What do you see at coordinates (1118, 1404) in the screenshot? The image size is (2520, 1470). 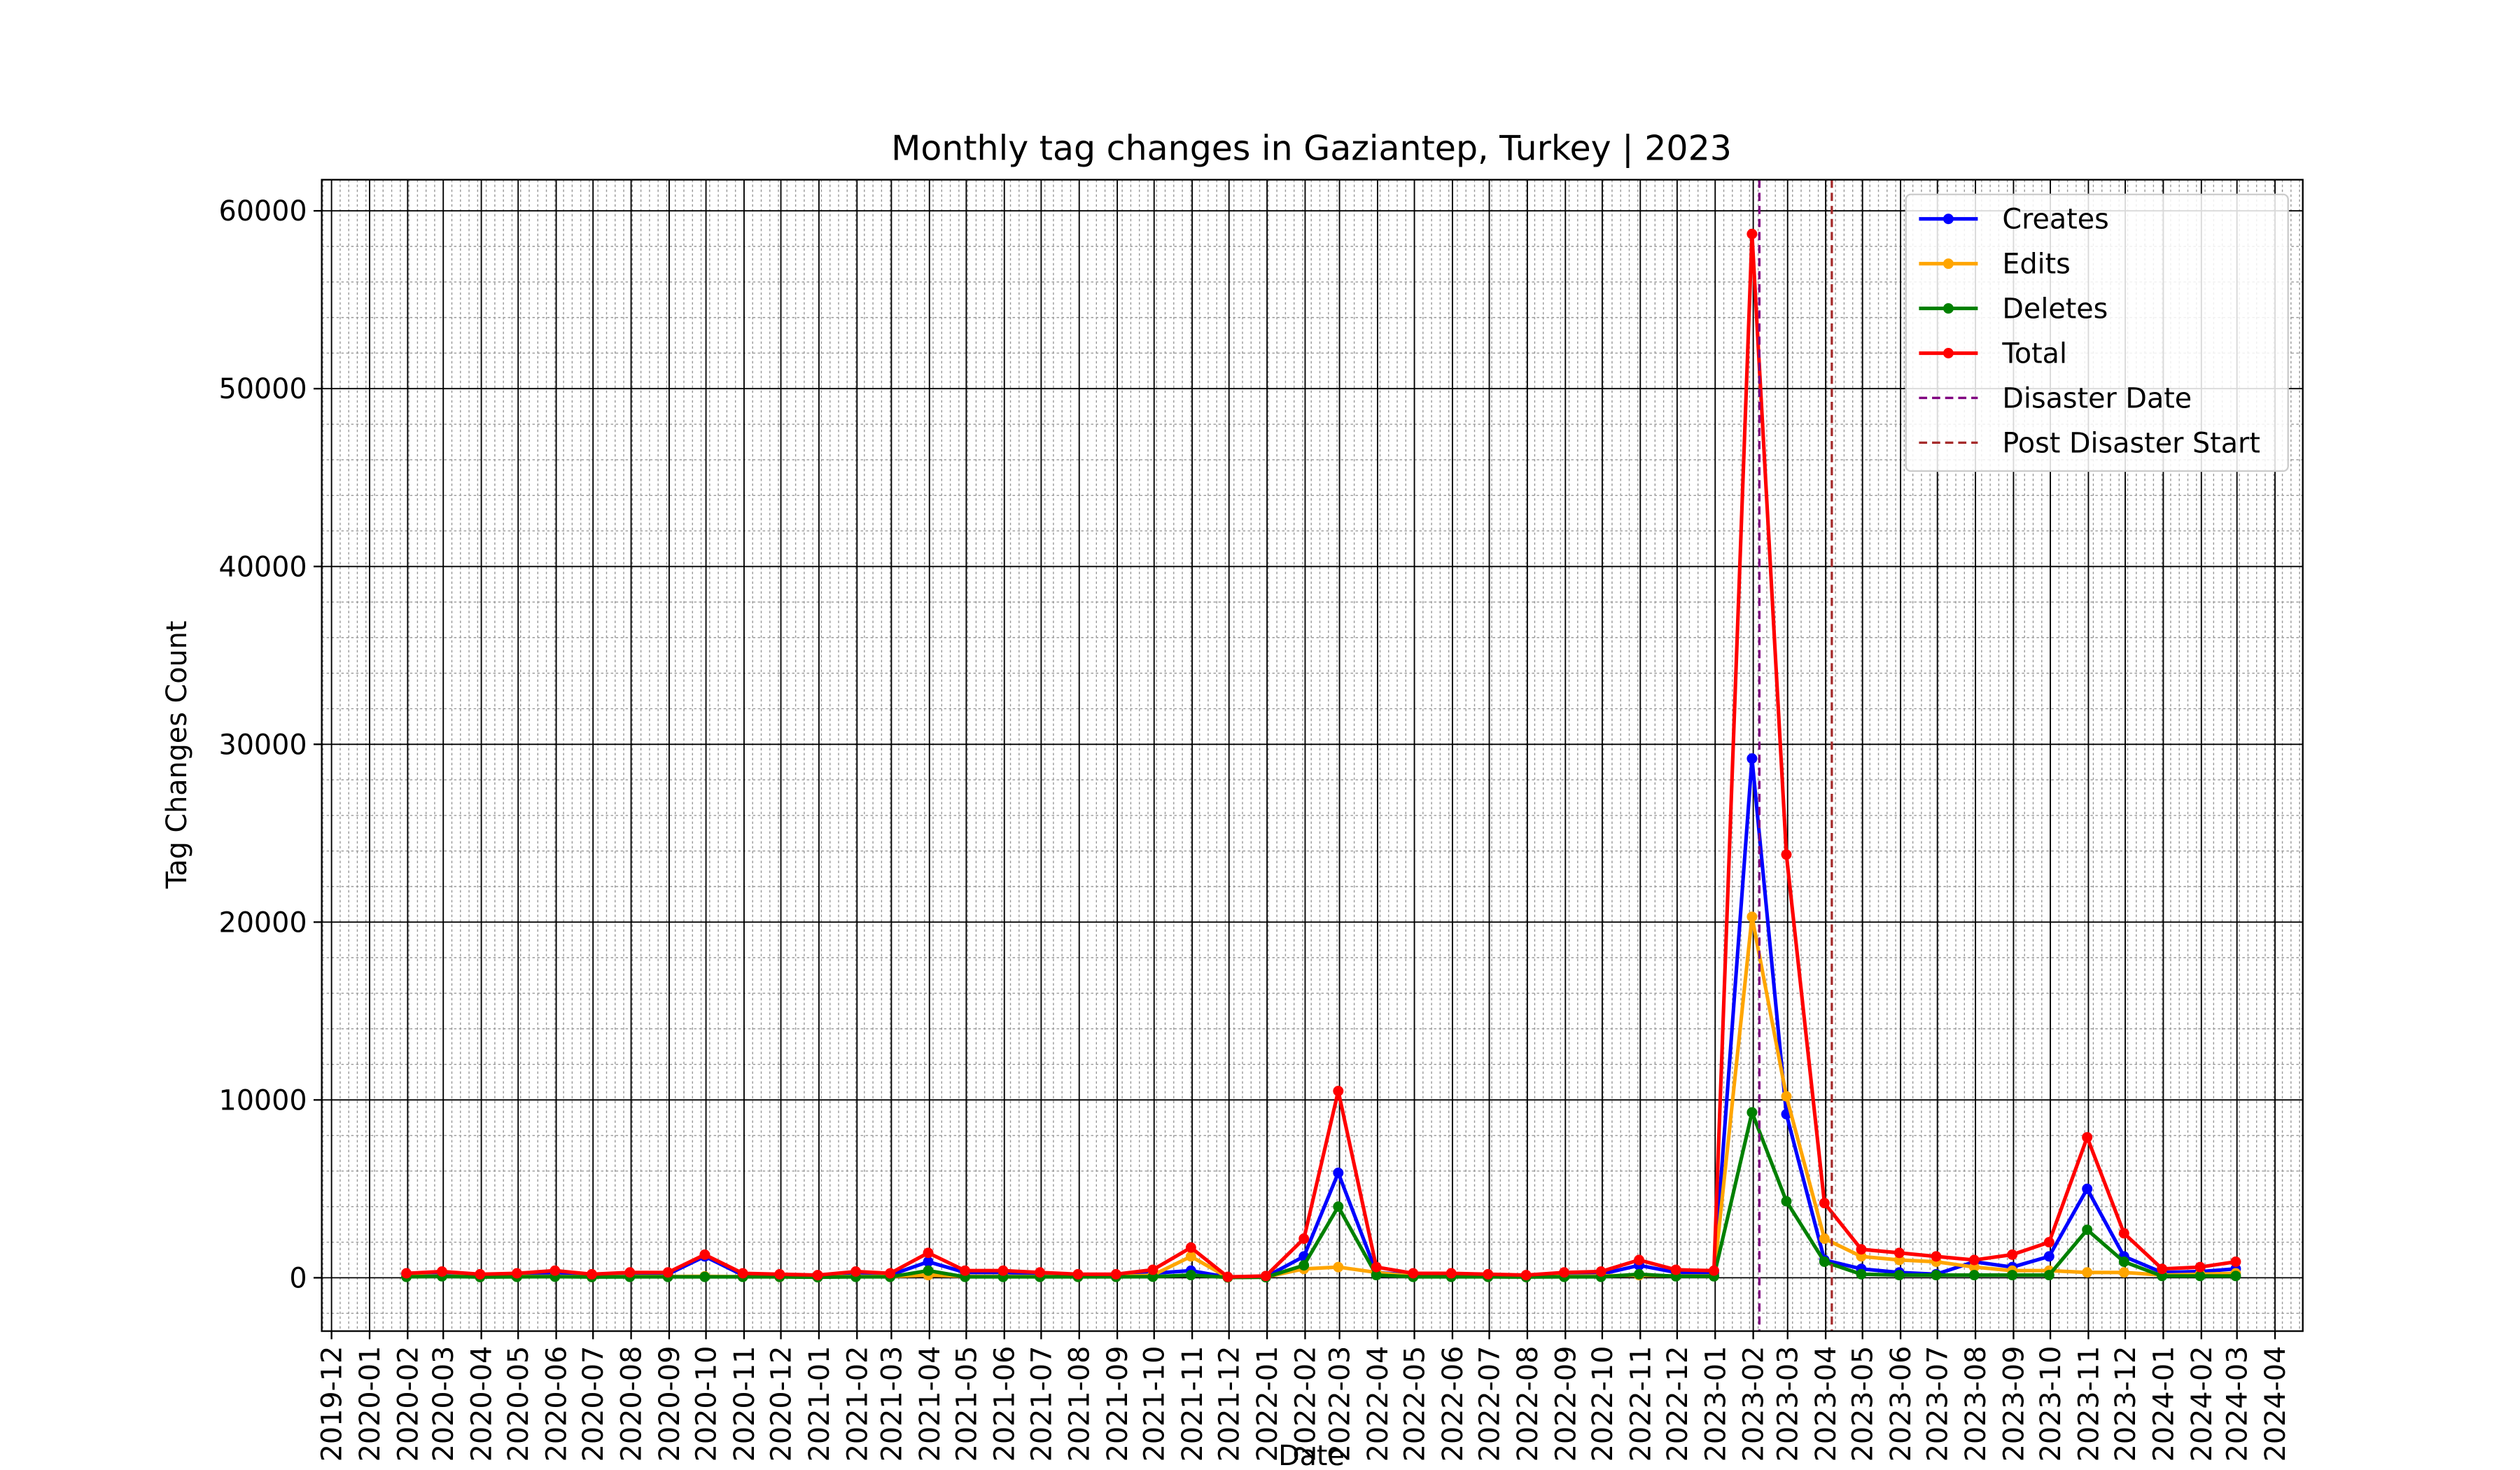 I see `x-tick-label: 2021-09` at bounding box center [1118, 1404].